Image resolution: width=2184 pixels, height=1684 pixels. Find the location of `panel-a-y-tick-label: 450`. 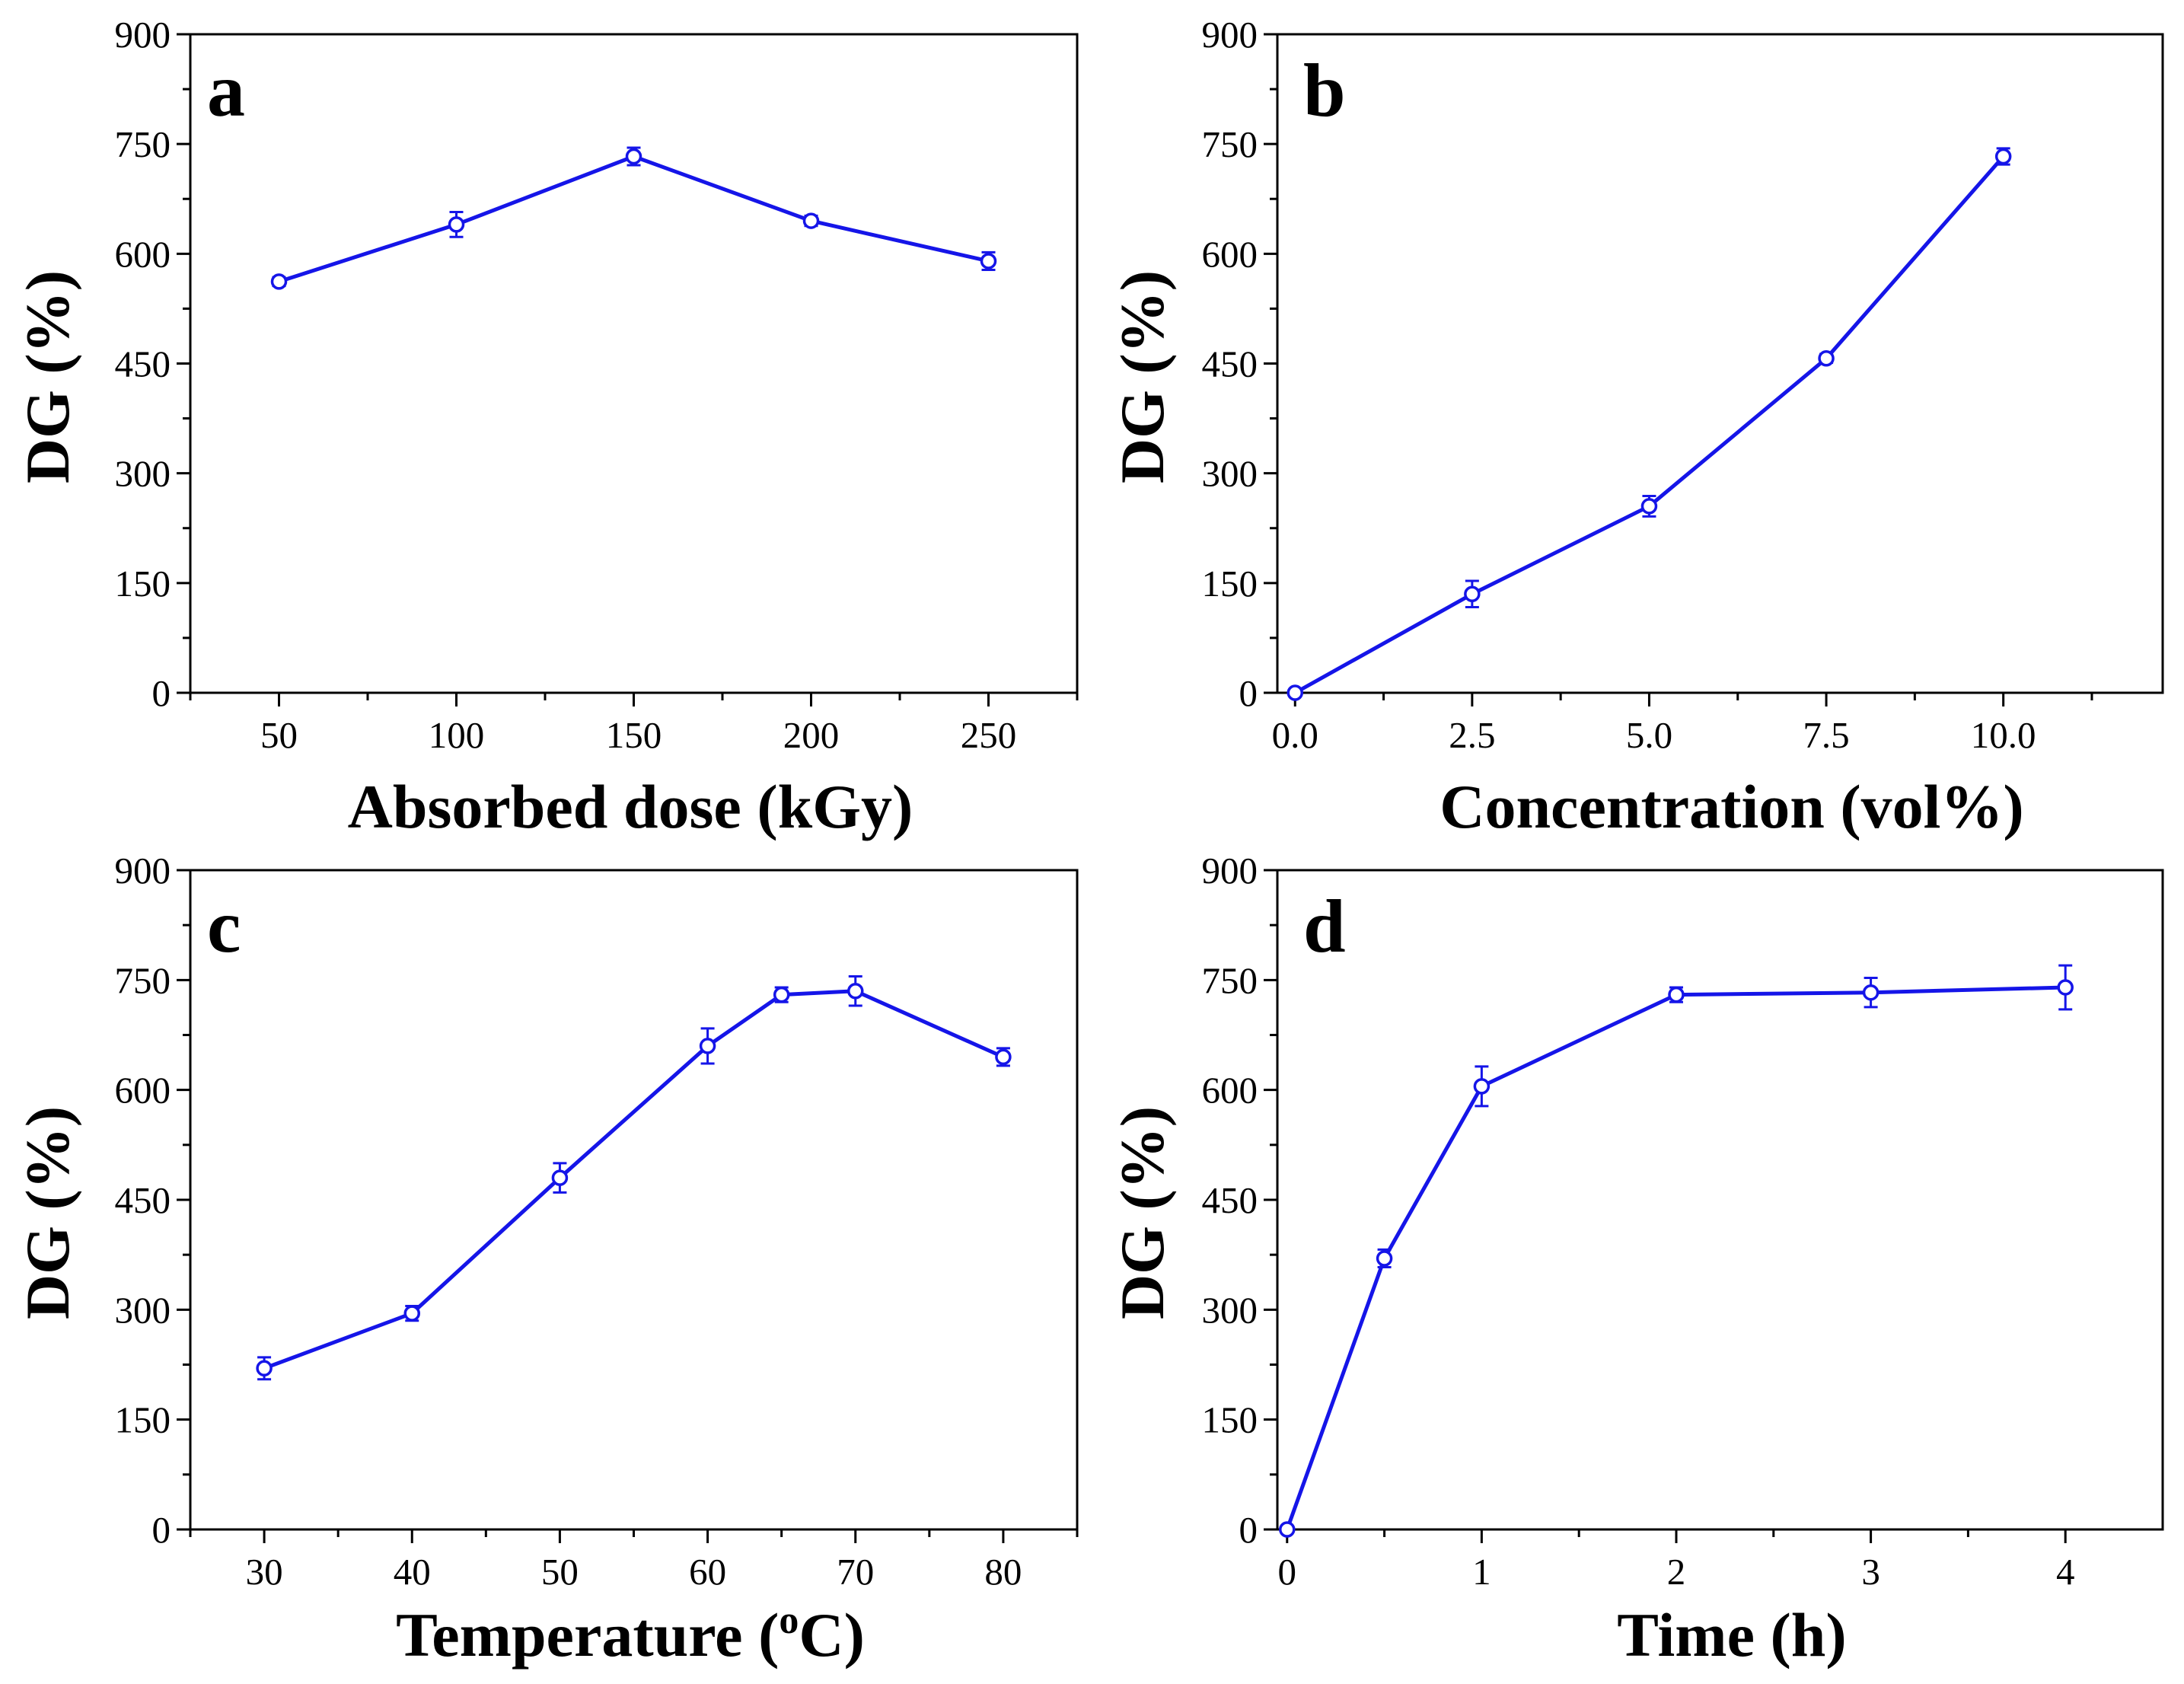

panel-a-y-tick-label: 450 is located at coordinates (143, 364).